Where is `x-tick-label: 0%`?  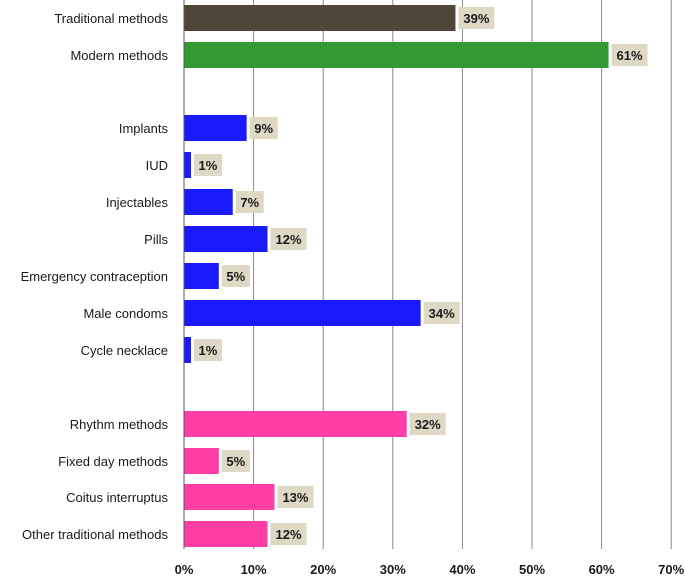 x-tick-label: 0% is located at coordinates (184, 569).